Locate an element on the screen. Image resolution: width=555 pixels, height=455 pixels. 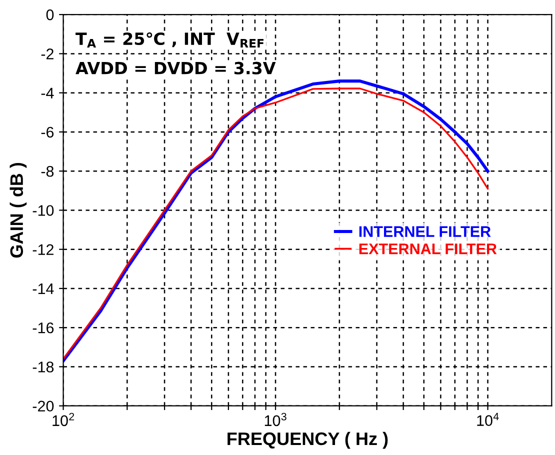
y-tick-label: -16 is located at coordinates (43, 328).